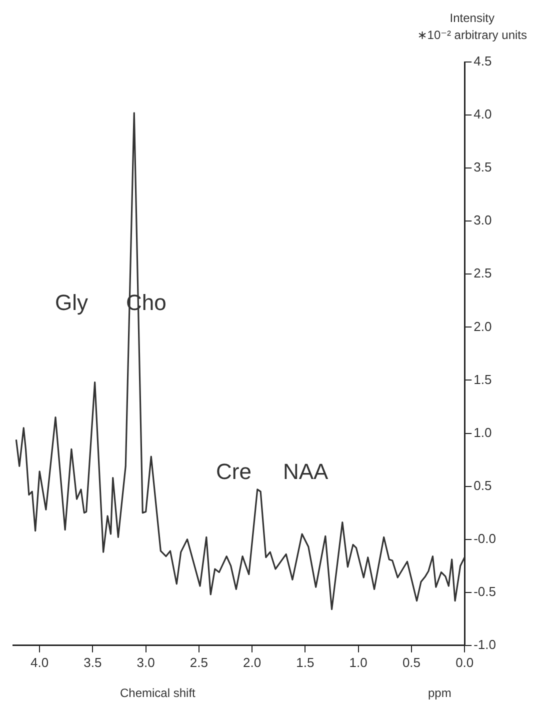 This screenshot has width=535, height=718. What do you see at coordinates (483, 61) in the screenshot?
I see `y-tick-label: 4.5` at bounding box center [483, 61].